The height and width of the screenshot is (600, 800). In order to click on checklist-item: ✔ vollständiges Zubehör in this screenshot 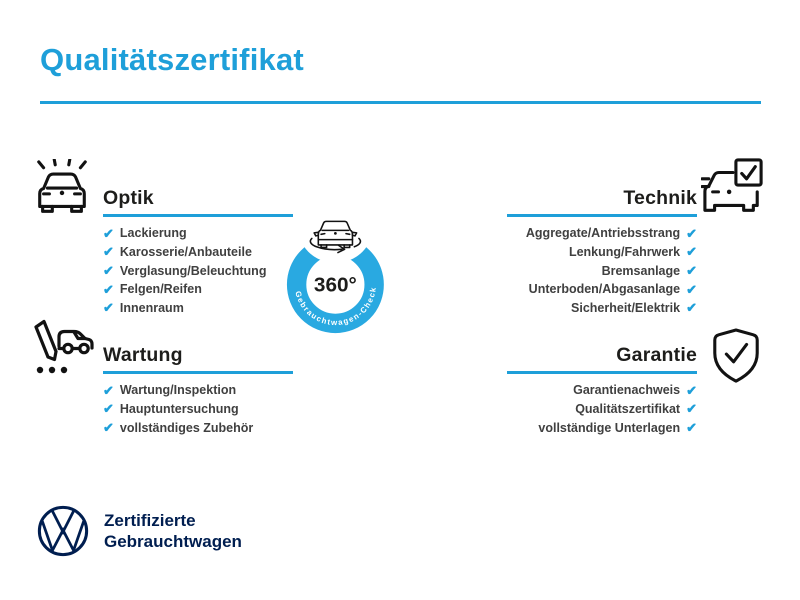, I will do `click(198, 427)`.